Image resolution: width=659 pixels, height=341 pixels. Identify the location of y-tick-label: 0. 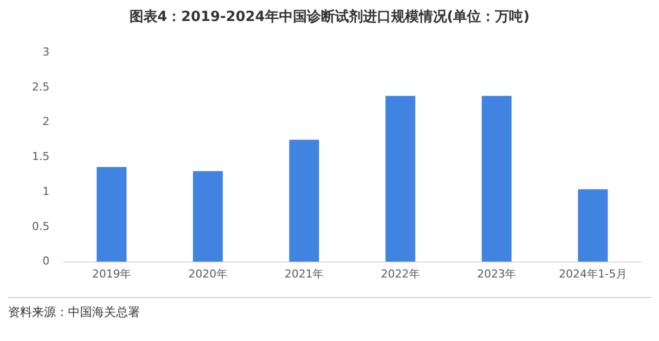
(46, 261).